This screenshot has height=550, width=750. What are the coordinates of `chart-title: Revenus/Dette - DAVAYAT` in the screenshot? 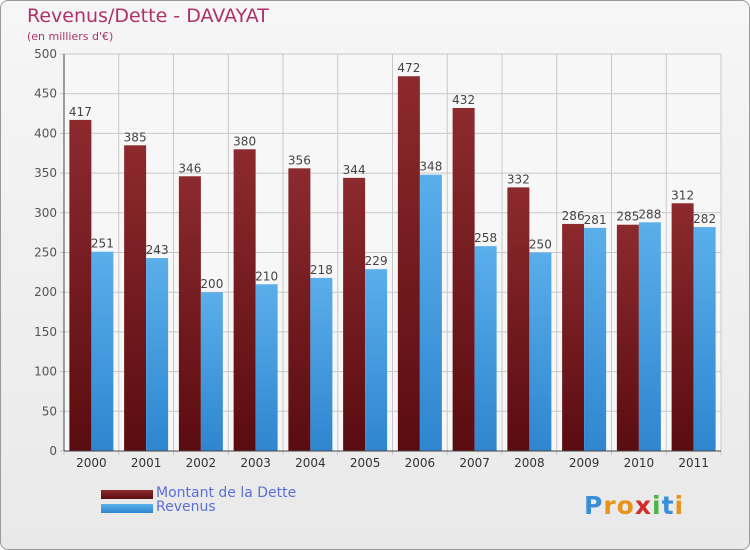 It's located at (148, 16).